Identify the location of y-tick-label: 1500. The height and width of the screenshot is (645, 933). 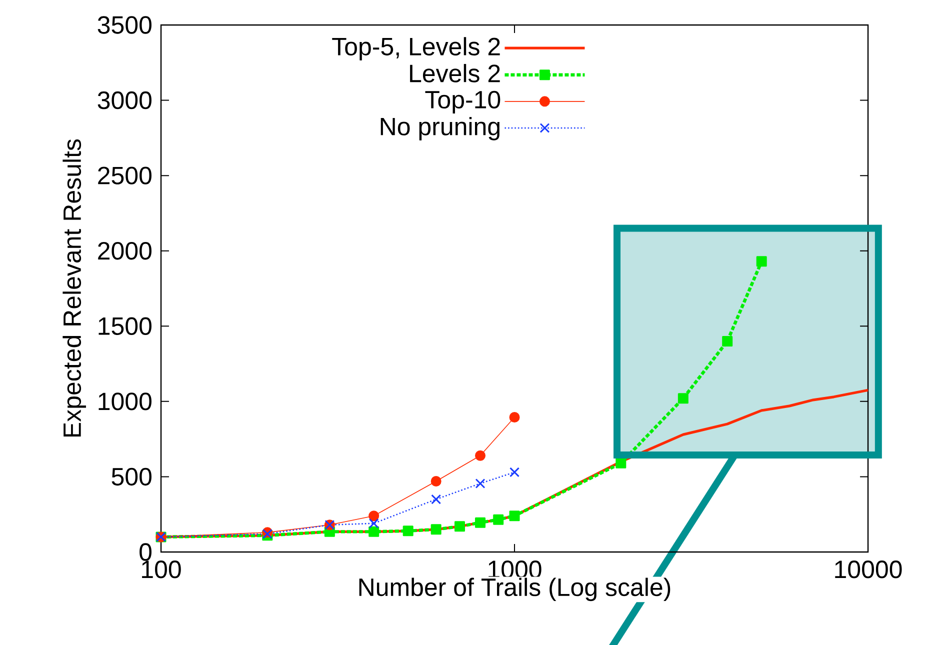
(125, 326).